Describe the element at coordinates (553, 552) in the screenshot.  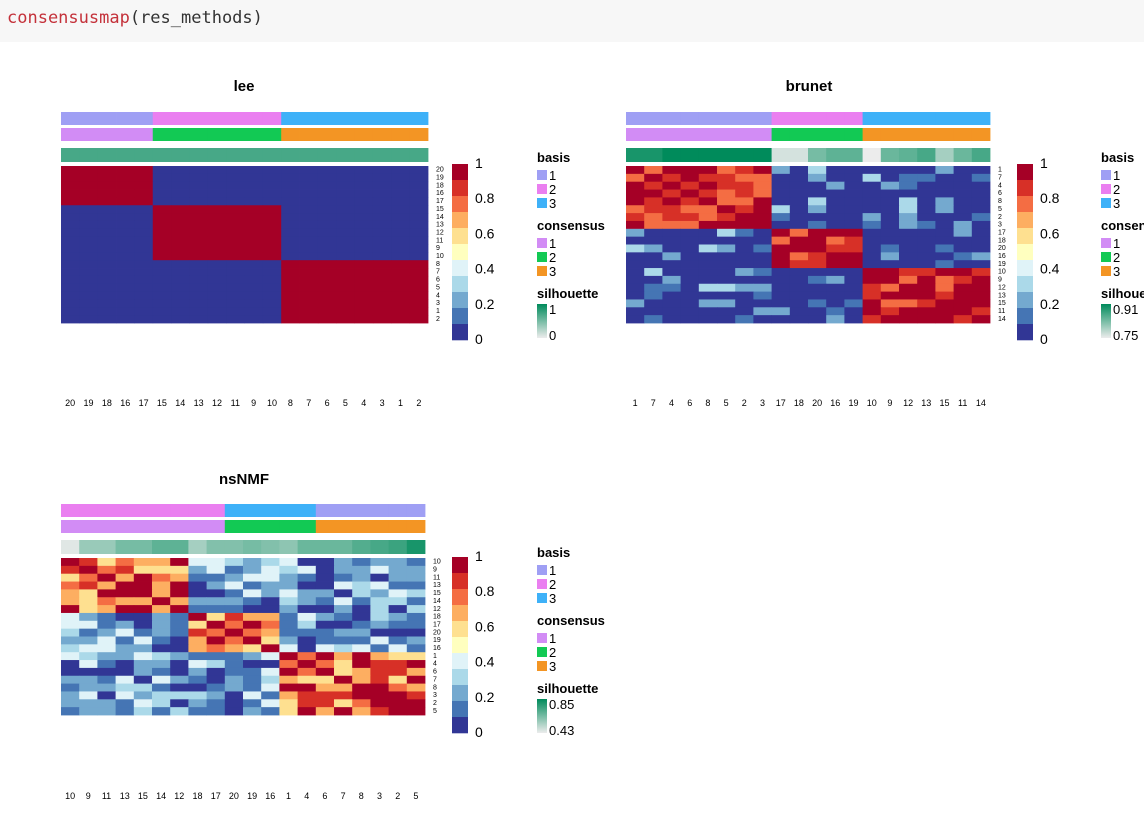
I see `basis-legend-title: basis` at that location.